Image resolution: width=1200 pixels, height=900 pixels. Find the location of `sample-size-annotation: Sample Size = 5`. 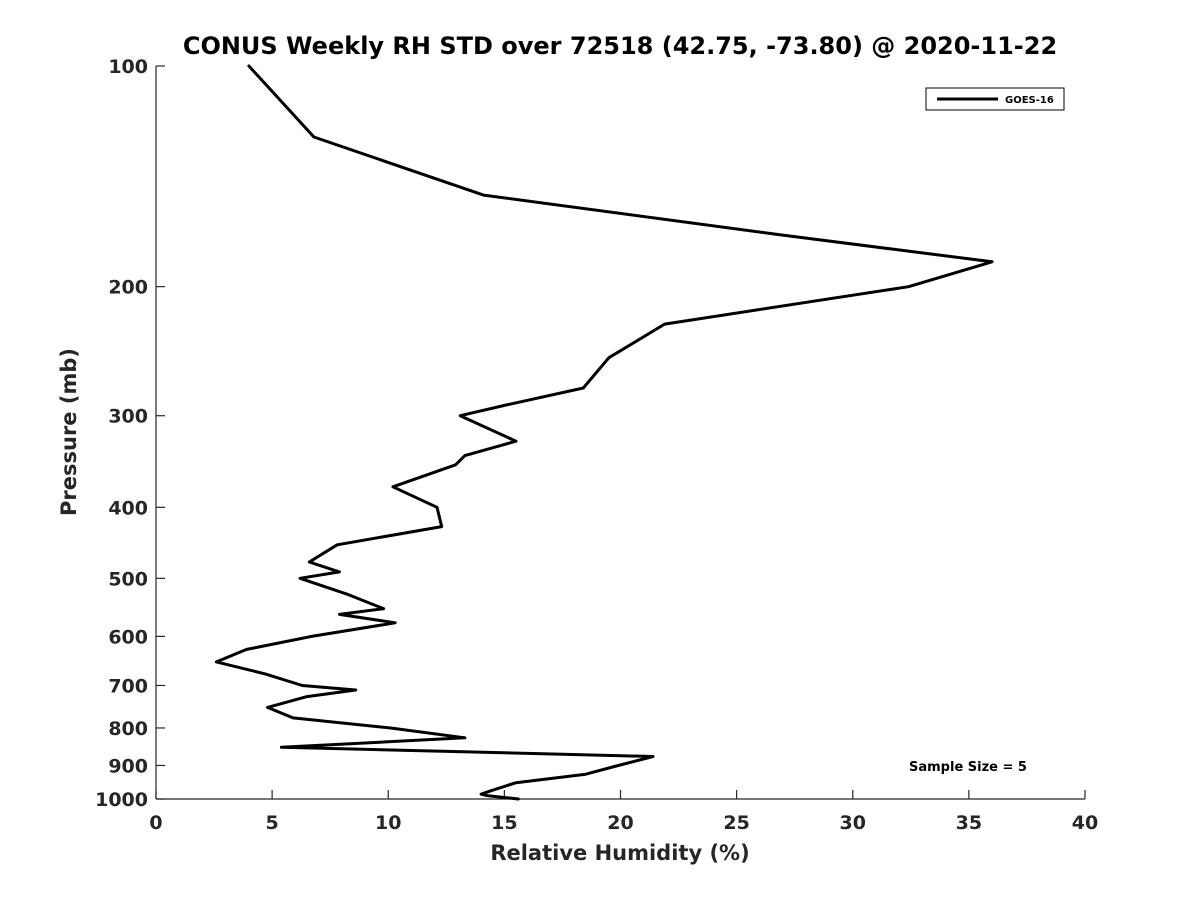

sample-size-annotation: Sample Size = 5 is located at coordinates (968, 767).